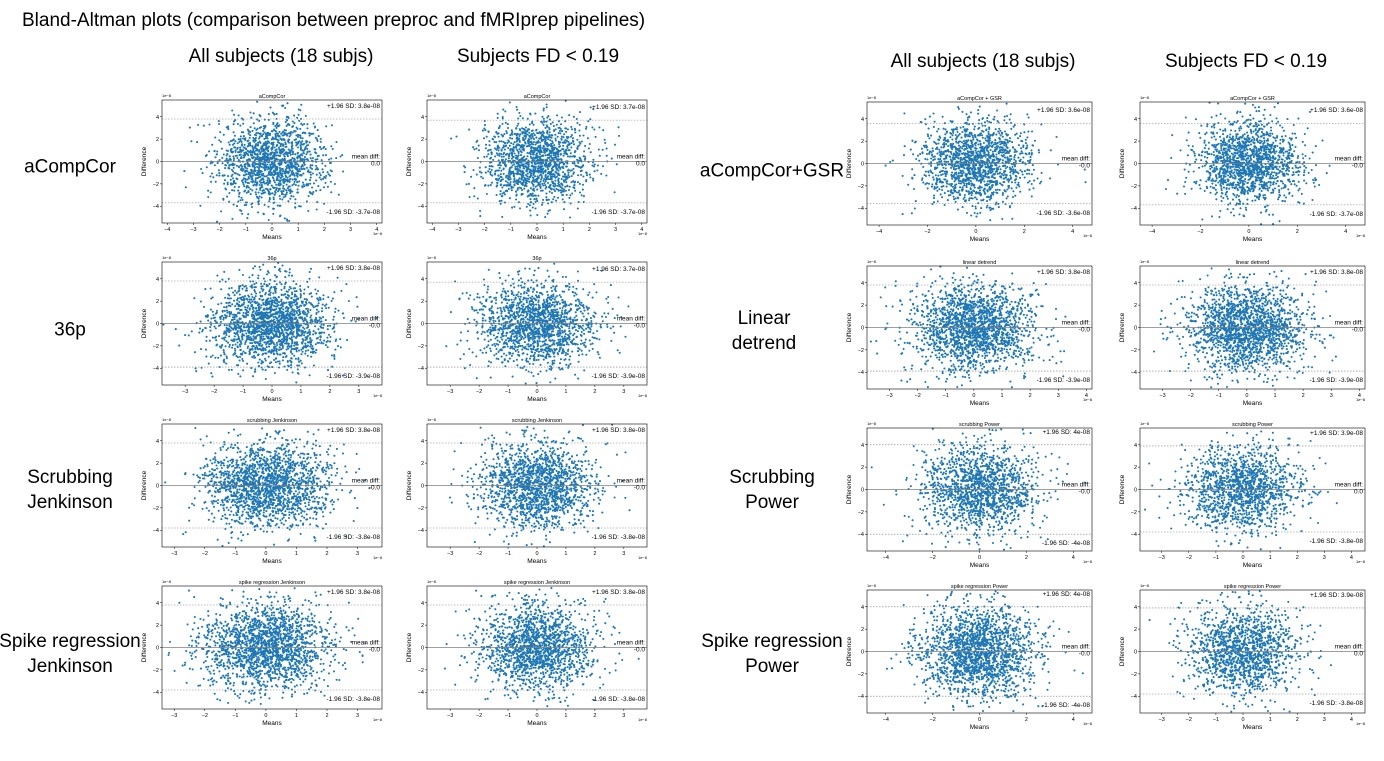 This screenshot has width=1384, height=761. Describe the element at coordinates (422, 118) in the screenshot. I see `y-tick-label: 4` at that location.